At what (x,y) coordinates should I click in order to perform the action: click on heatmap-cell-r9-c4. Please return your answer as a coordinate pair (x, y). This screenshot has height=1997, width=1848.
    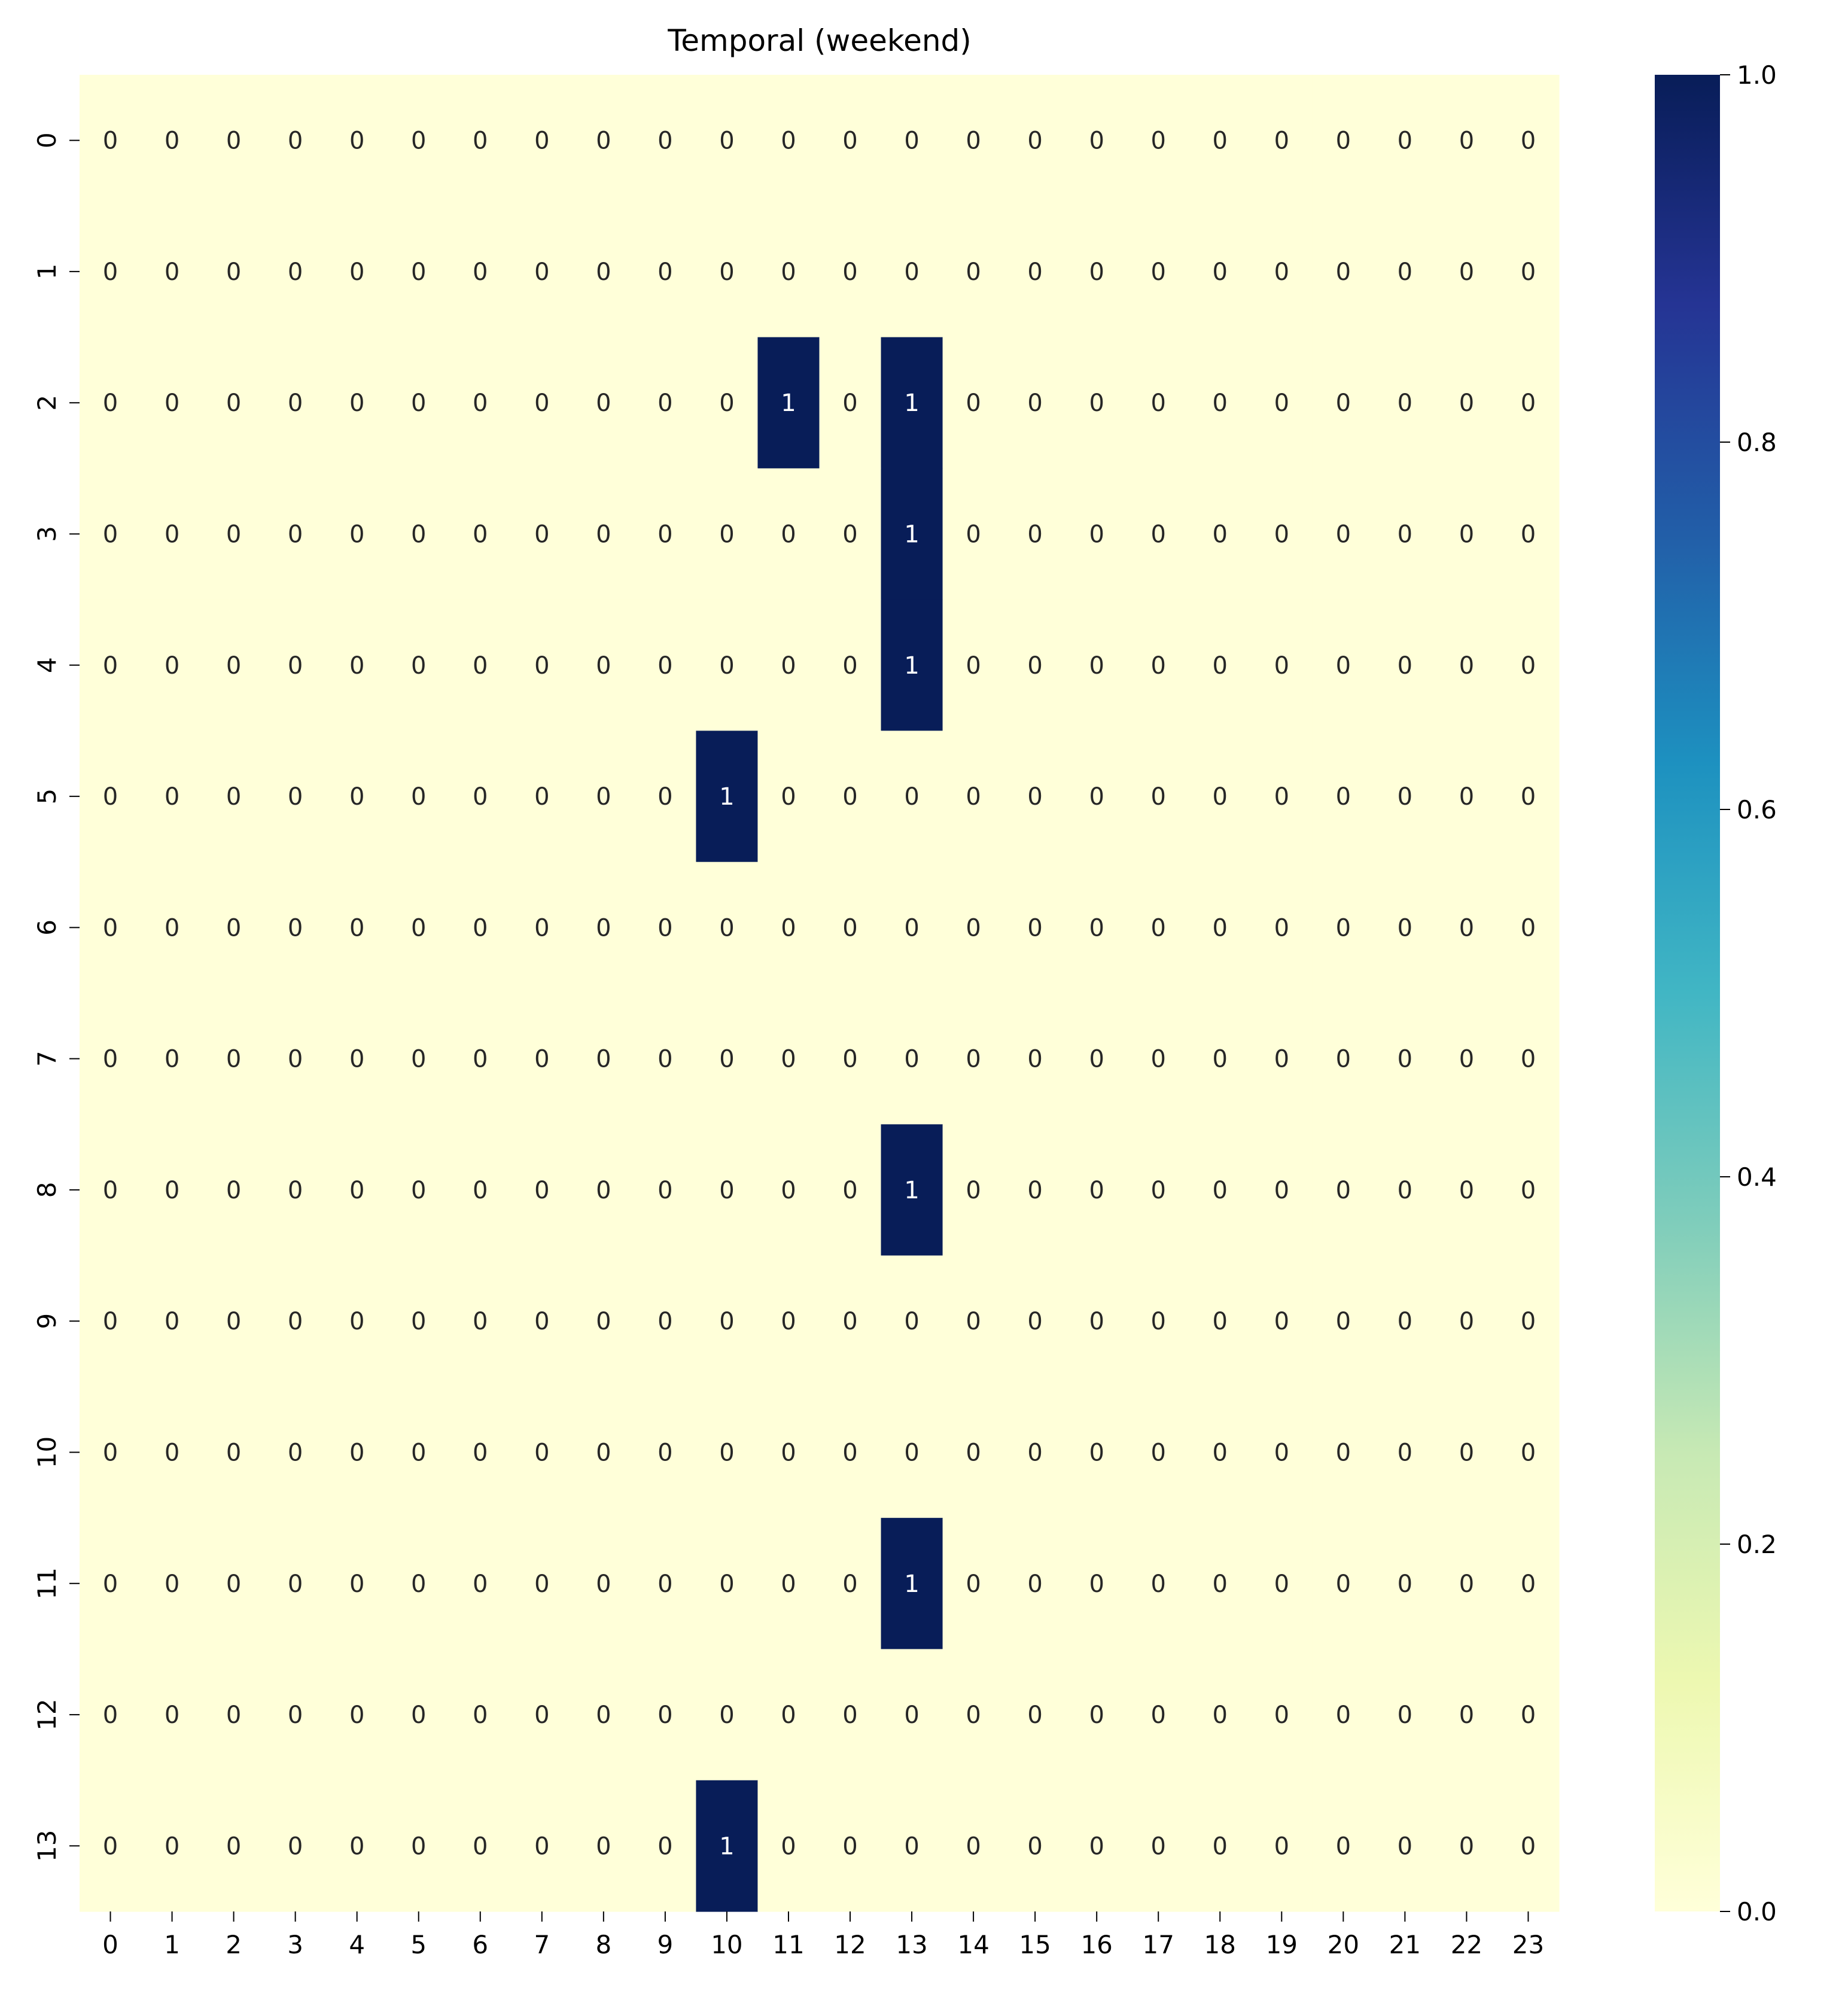
    Looking at the image, I should click on (357, 1321).